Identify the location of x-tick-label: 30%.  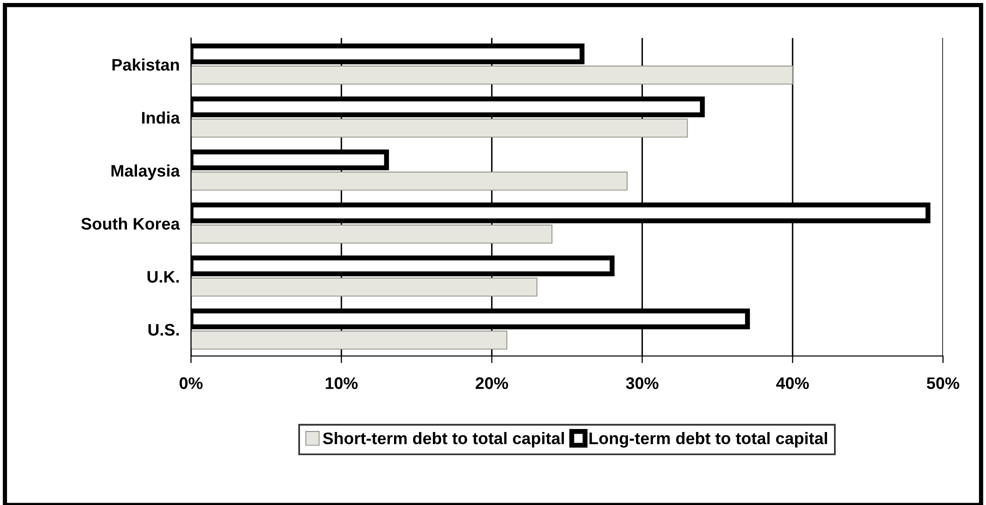
(642, 383).